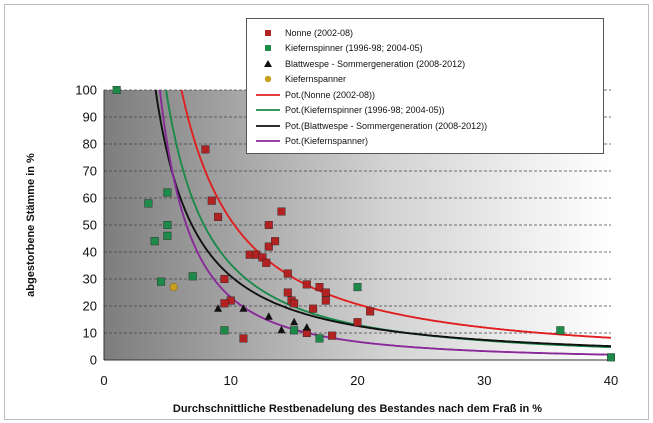 This screenshot has width=653, height=423. What do you see at coordinates (90, 333) in the screenshot?
I see `y-tick-label: 10` at bounding box center [90, 333].